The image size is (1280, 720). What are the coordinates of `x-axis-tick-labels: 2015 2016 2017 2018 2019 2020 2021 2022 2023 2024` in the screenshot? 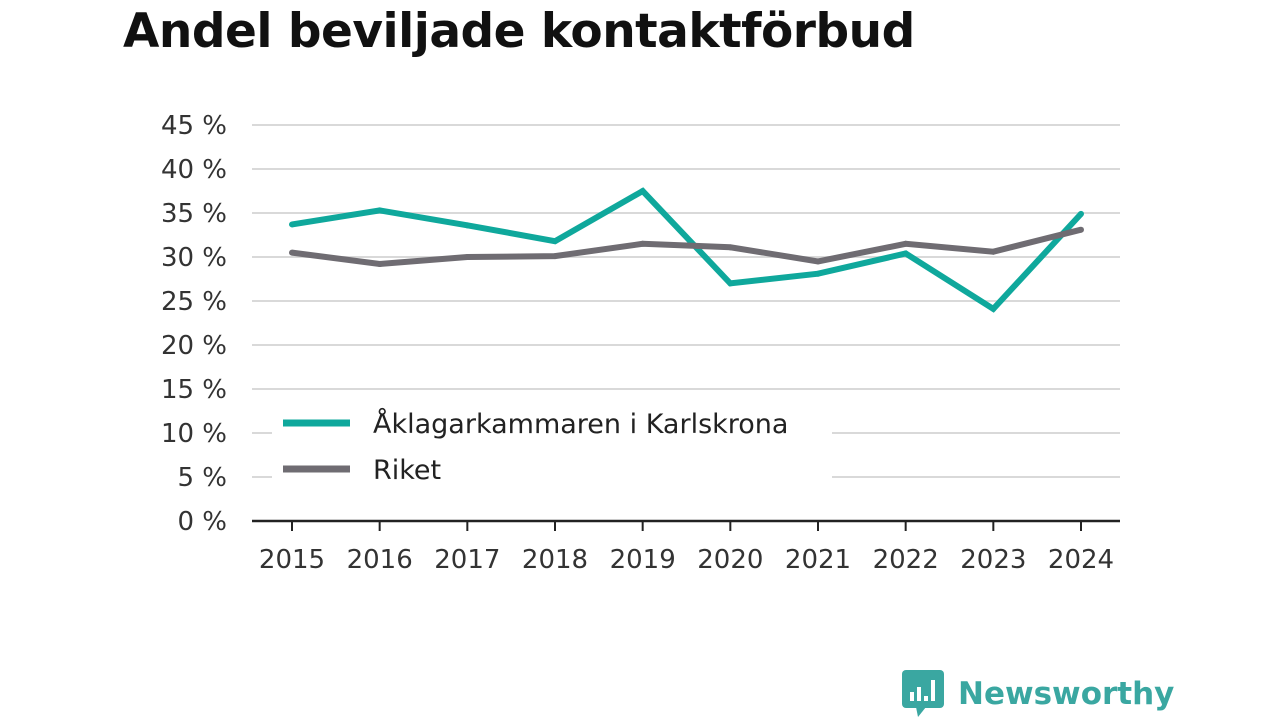 It's located at (686, 560).